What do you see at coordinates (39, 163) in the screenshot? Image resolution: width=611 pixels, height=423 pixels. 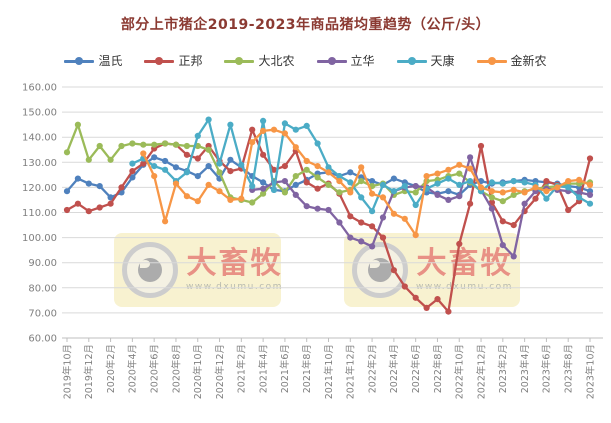 I see `y-tick-label: 130.00` at bounding box center [39, 163].